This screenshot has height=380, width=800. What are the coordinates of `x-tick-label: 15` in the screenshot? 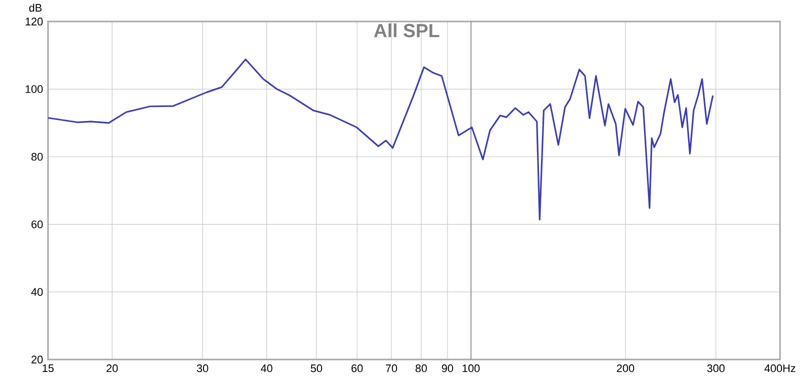 It's located at (48, 368).